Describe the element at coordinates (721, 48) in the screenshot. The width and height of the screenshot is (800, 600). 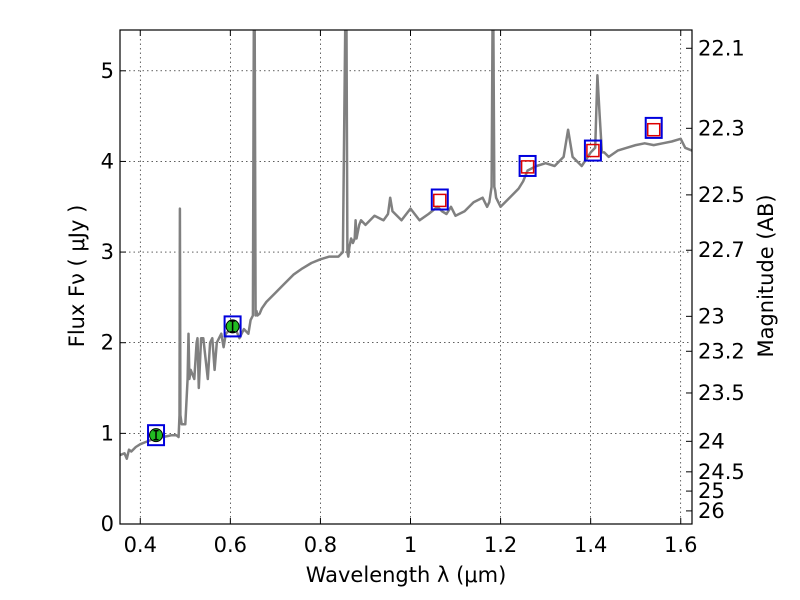
I see `mag-tick-label: 22.1` at that location.